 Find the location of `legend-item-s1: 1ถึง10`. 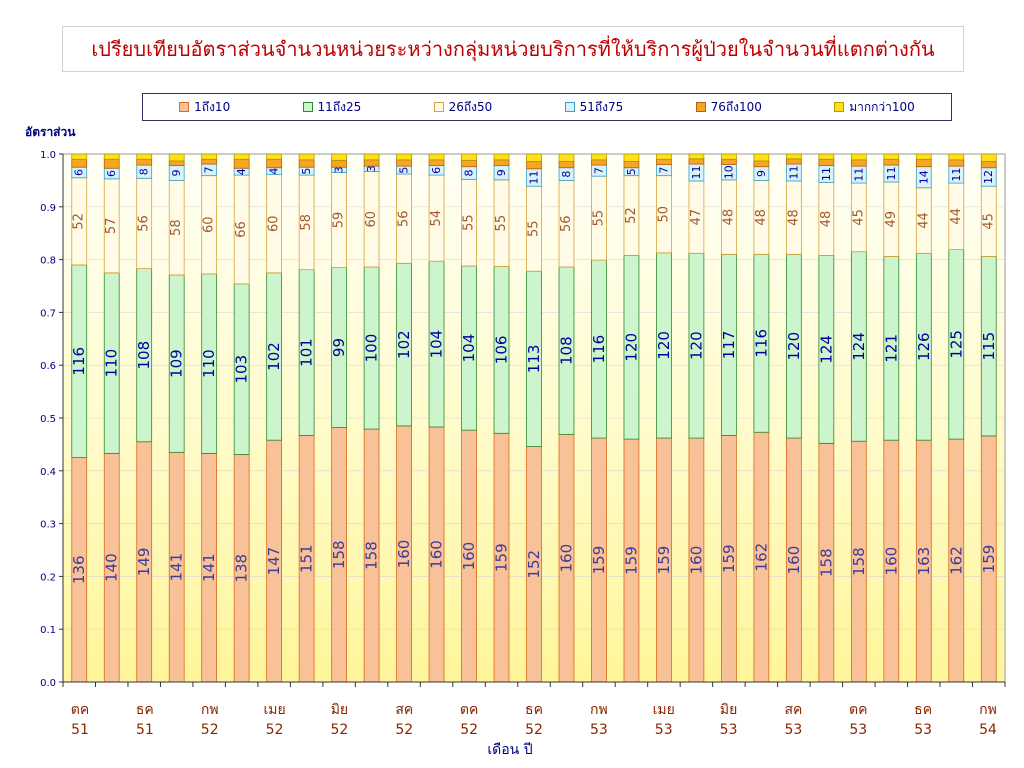

legend-item-s1: 1ถึง10 is located at coordinates (204, 107).